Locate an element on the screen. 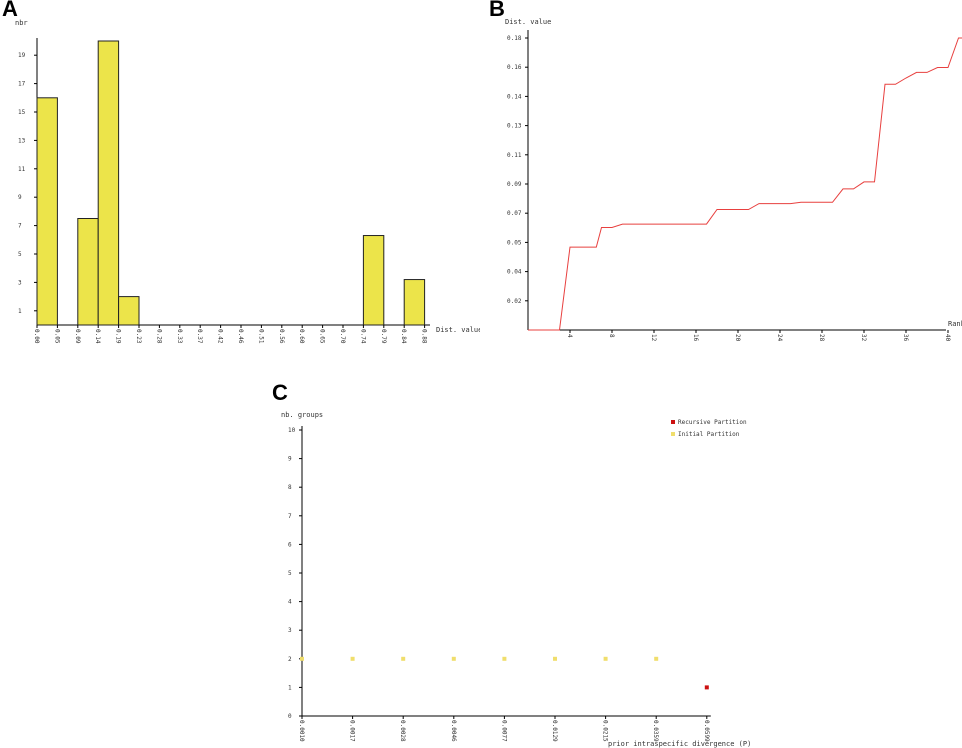  y-axis-label: nbr is located at coordinates (21, 23).